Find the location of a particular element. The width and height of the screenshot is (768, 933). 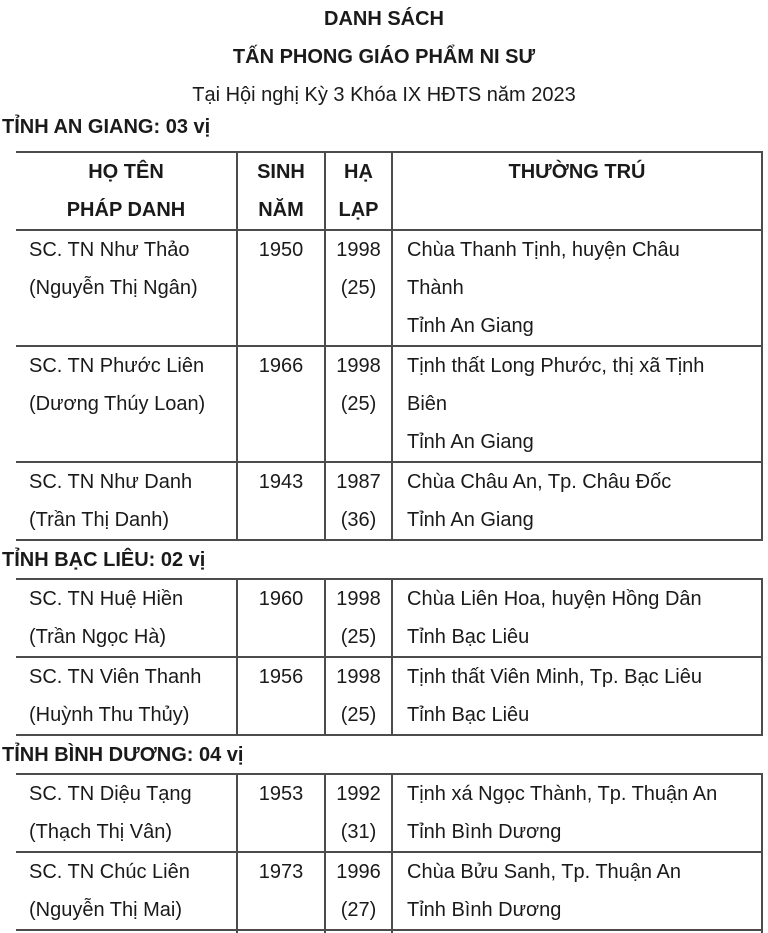

section-heading: TỈNH AN GIANG: 03 vị is located at coordinates (106, 127).